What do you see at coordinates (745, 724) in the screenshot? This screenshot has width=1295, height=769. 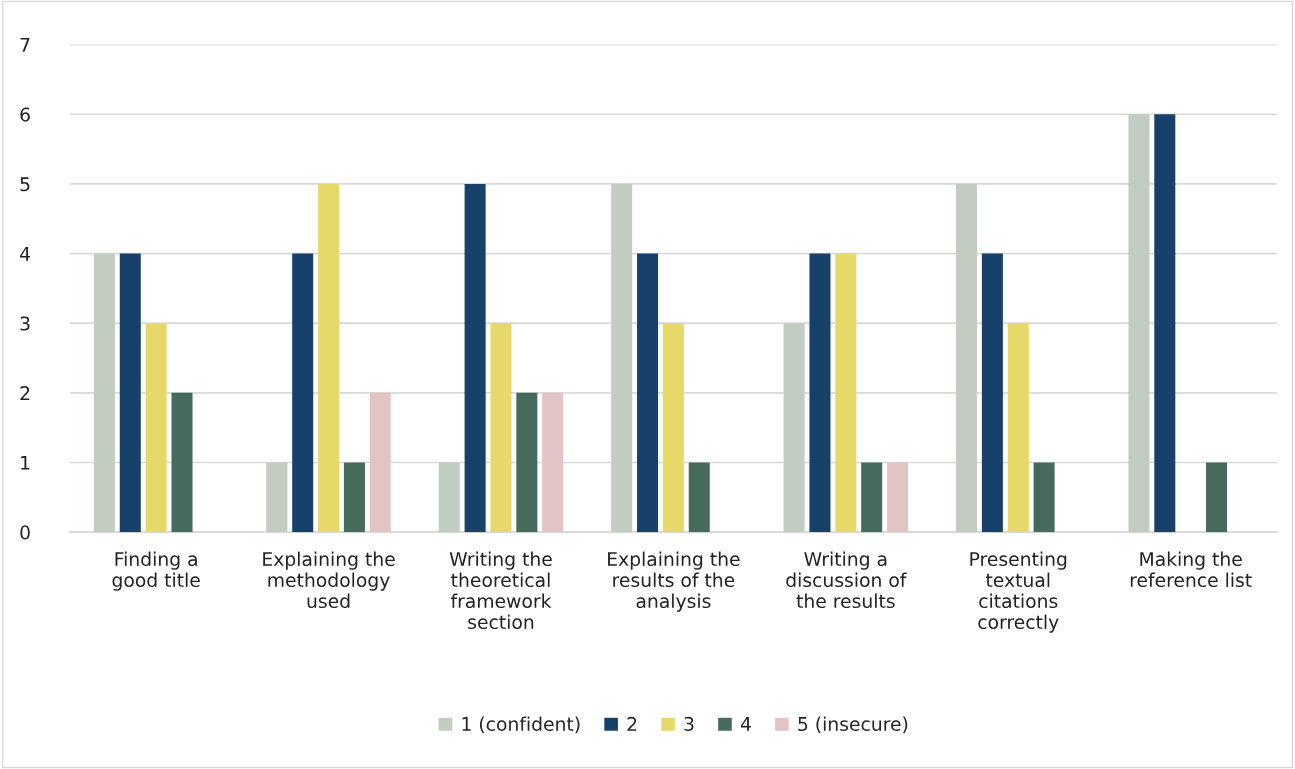 I see `legend-label: 4` at bounding box center [745, 724].